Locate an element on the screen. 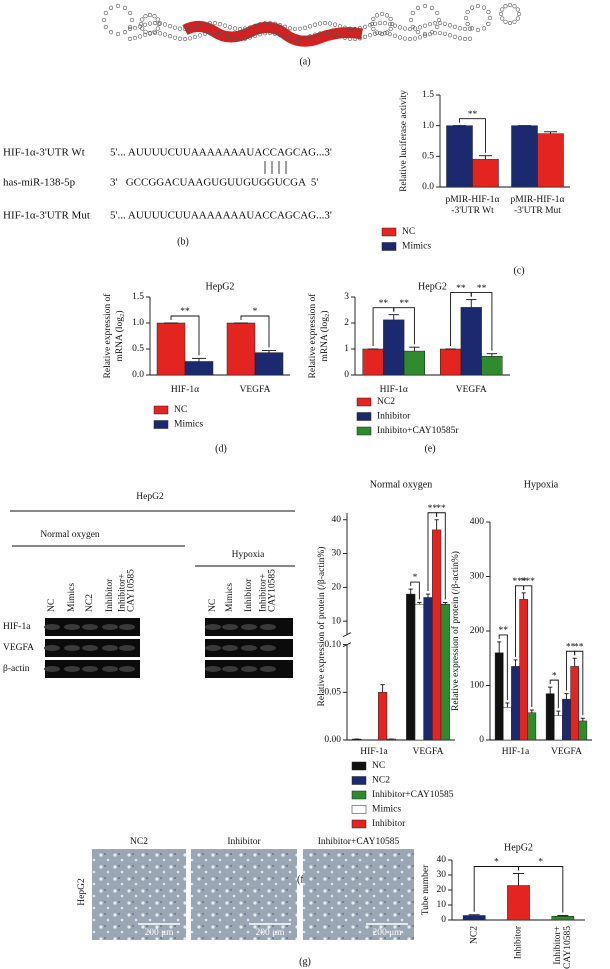  x-tick-label: -3'UTR Wt is located at coordinates (472, 211).